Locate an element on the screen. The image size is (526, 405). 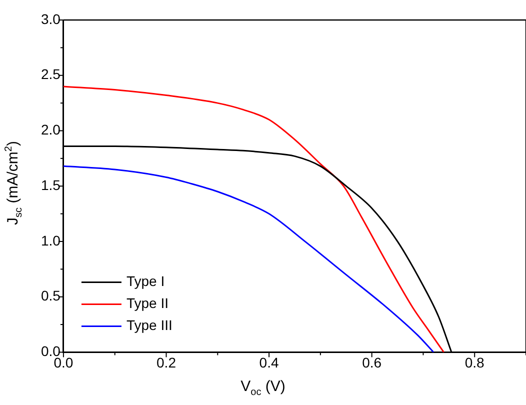
x-axis-title: V$_{oc}$ (V) is located at coordinates (263, 388).